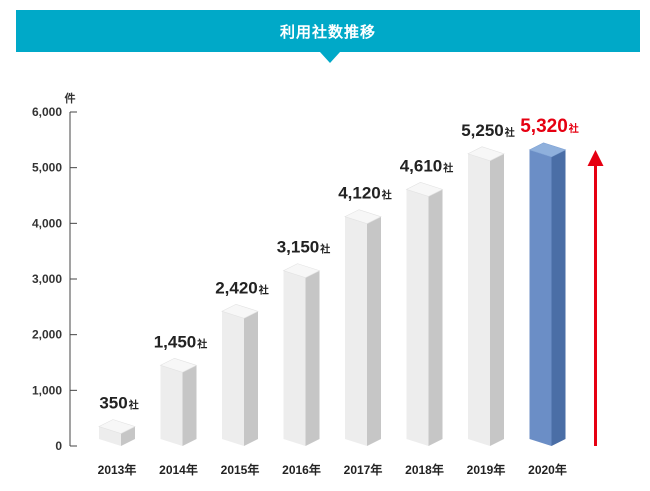 Image resolution: width=650 pixels, height=491 pixels. I want to click on data-label: 4,610社, so click(427, 165).